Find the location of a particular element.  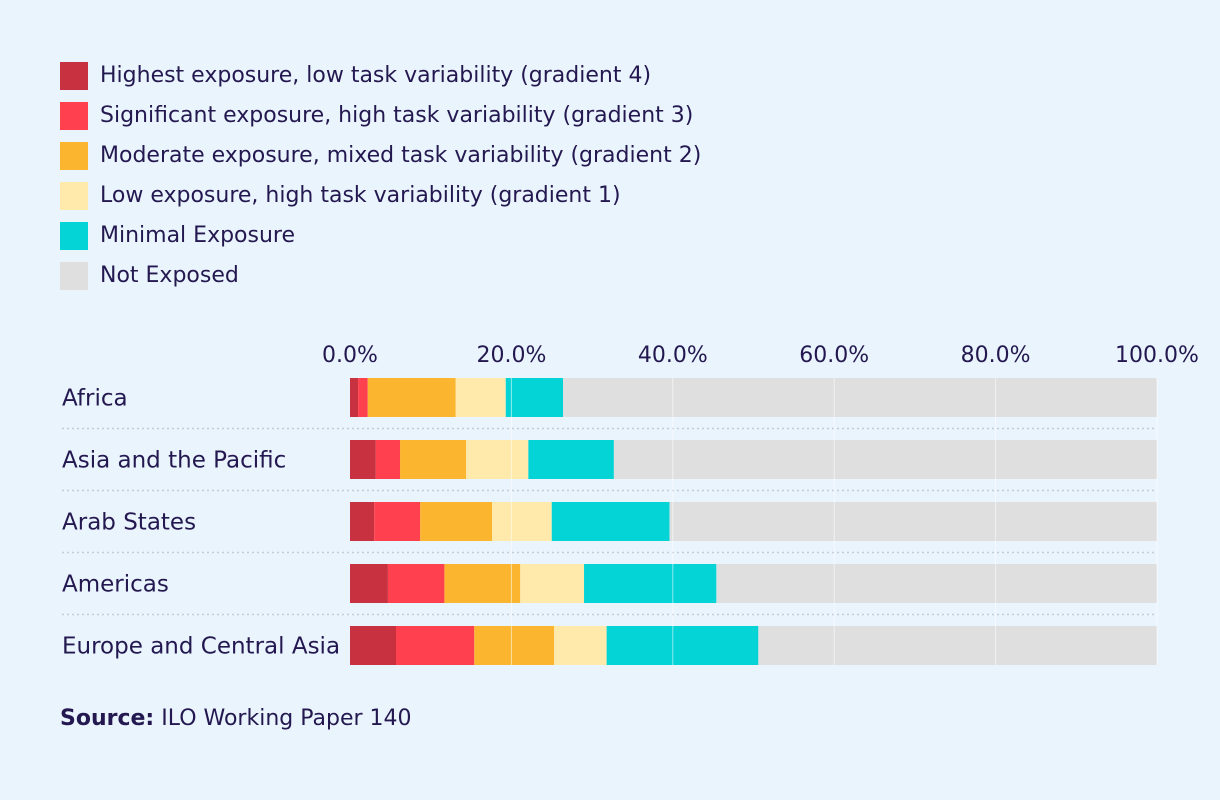

legend-item: Minimal Exposure is located at coordinates (380, 236).